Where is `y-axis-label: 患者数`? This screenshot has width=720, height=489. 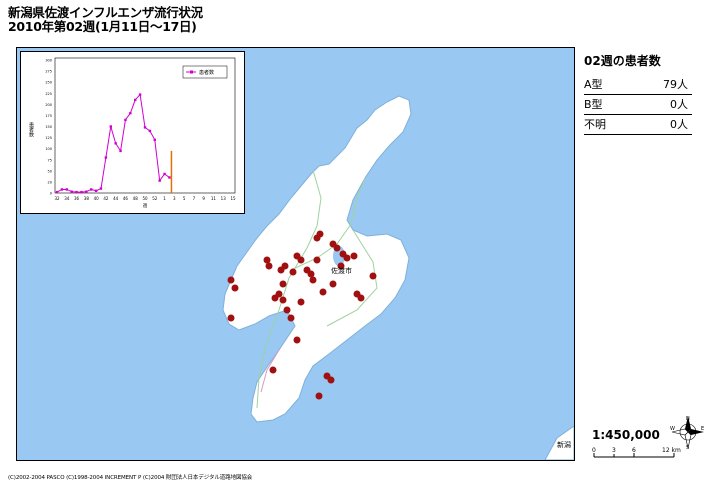
y-axis-label: 患者数 is located at coordinates (31, 129).